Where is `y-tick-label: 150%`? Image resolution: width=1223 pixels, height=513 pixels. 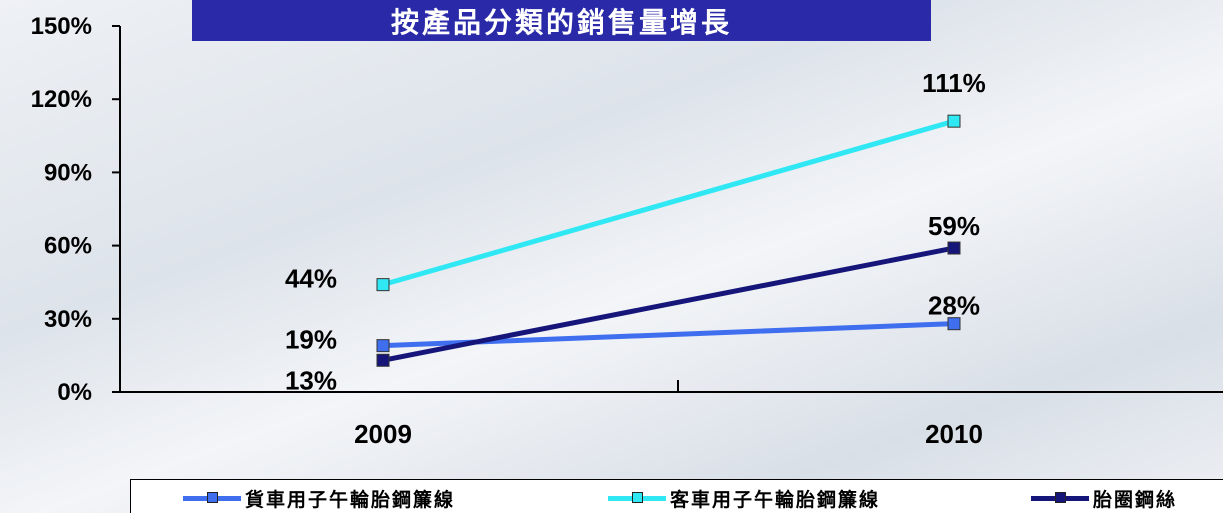
y-tick-label: 150% is located at coordinates (61, 26).